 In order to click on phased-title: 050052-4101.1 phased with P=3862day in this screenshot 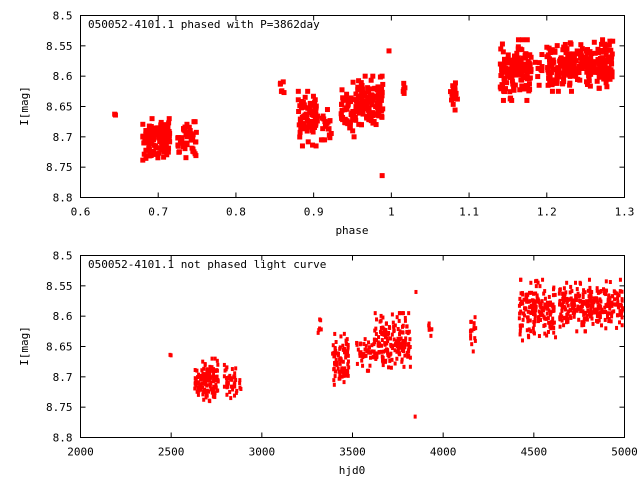, I will do `click(204, 24)`.